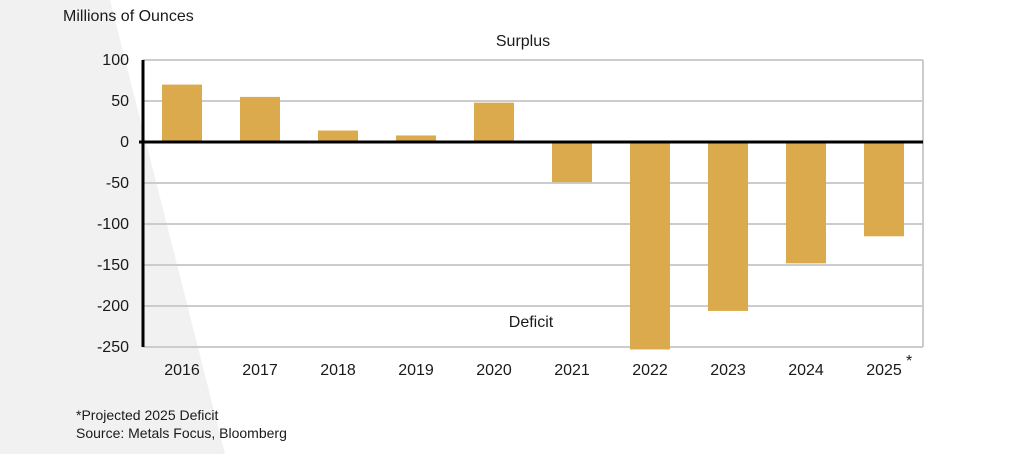 Image resolution: width=1024 pixels, height=454 pixels. Describe the element at coordinates (494, 370) in the screenshot. I see `x-tick-label: 2020` at that location.